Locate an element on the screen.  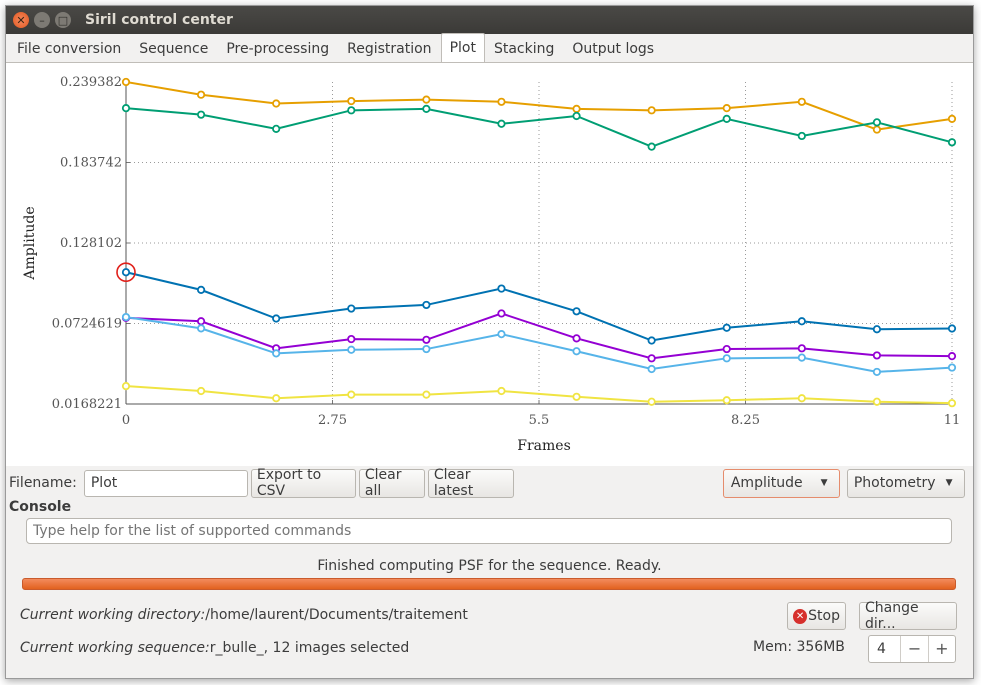
window-title: Siril control center is located at coordinates (159, 20).